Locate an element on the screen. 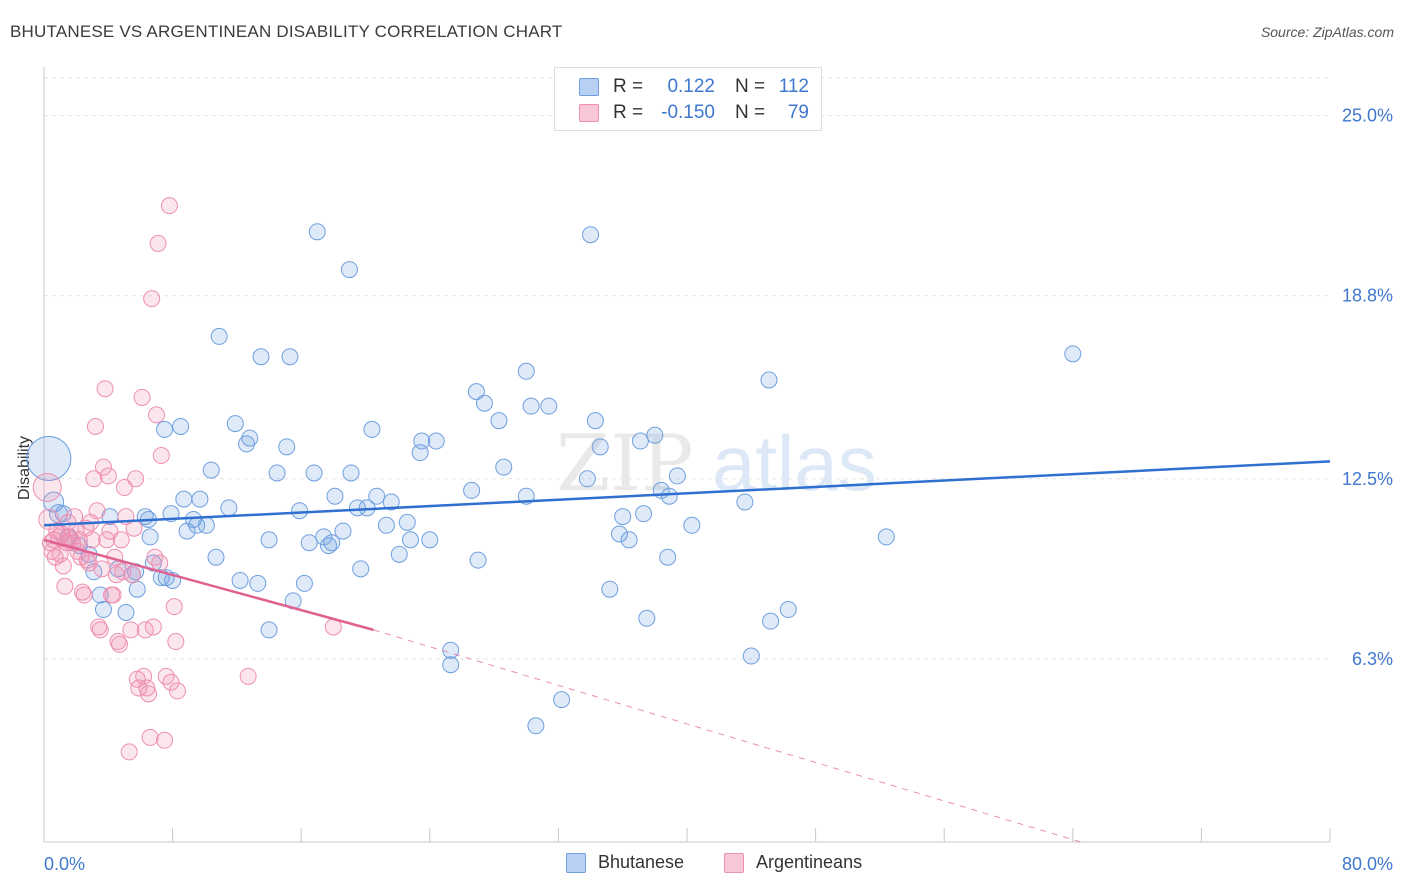 The height and width of the screenshot is (892, 1406). x-tick-label: 80.0% is located at coordinates (1367, 864).